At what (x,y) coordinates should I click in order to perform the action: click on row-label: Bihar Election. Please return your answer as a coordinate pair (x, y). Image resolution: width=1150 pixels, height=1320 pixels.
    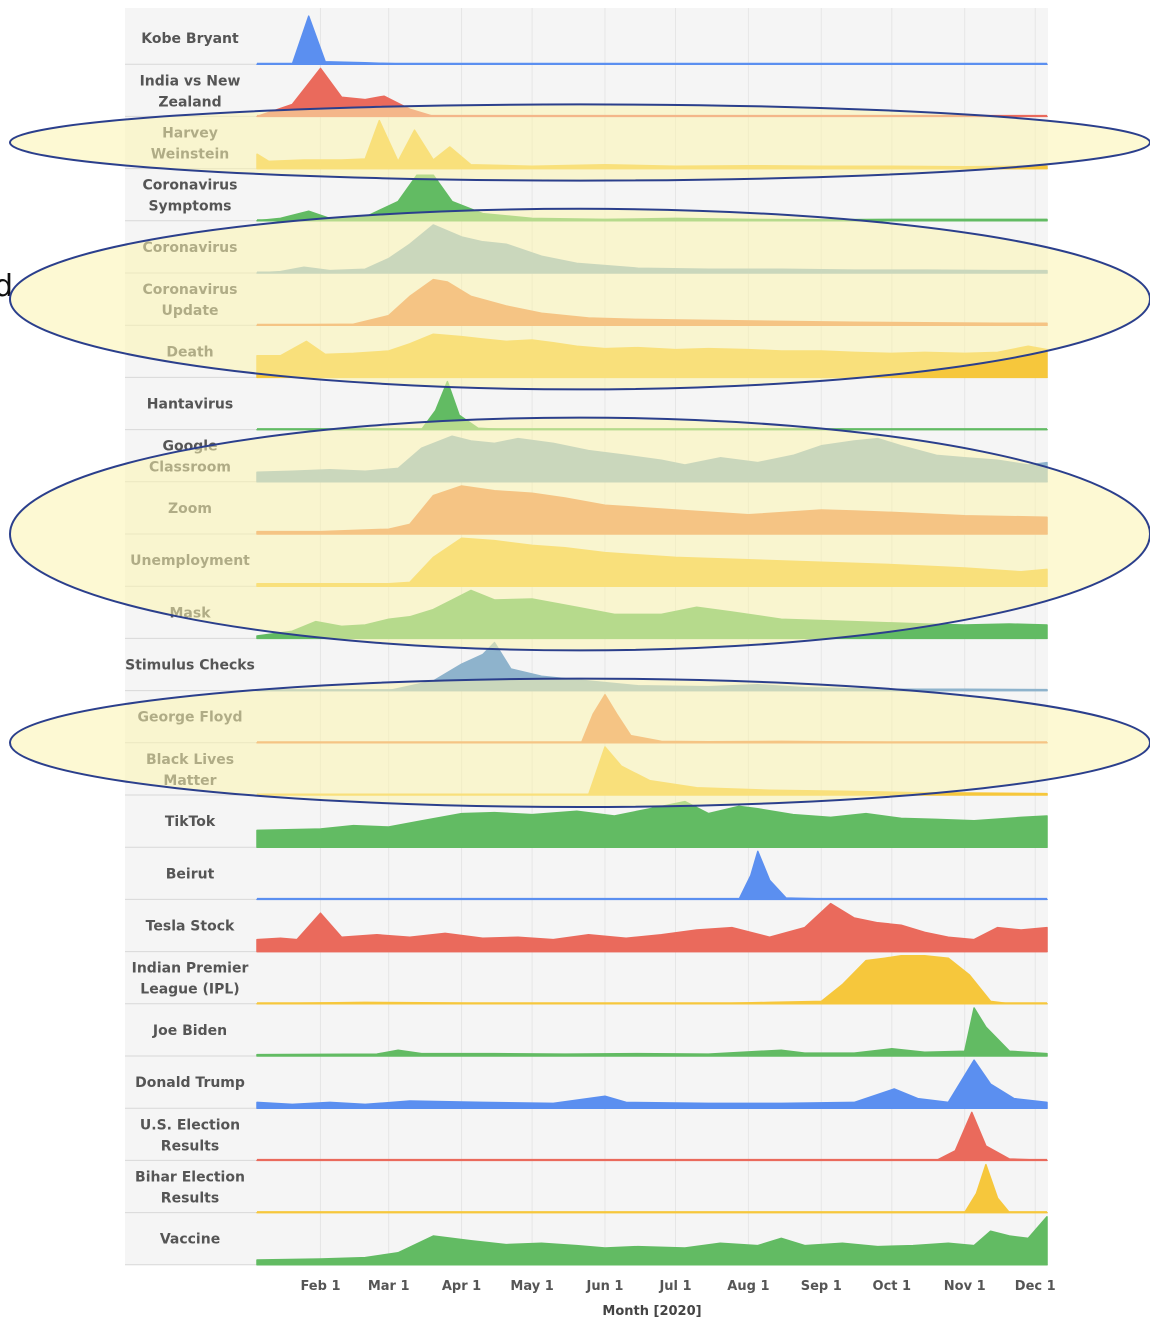
    Looking at the image, I should click on (190, 1178).